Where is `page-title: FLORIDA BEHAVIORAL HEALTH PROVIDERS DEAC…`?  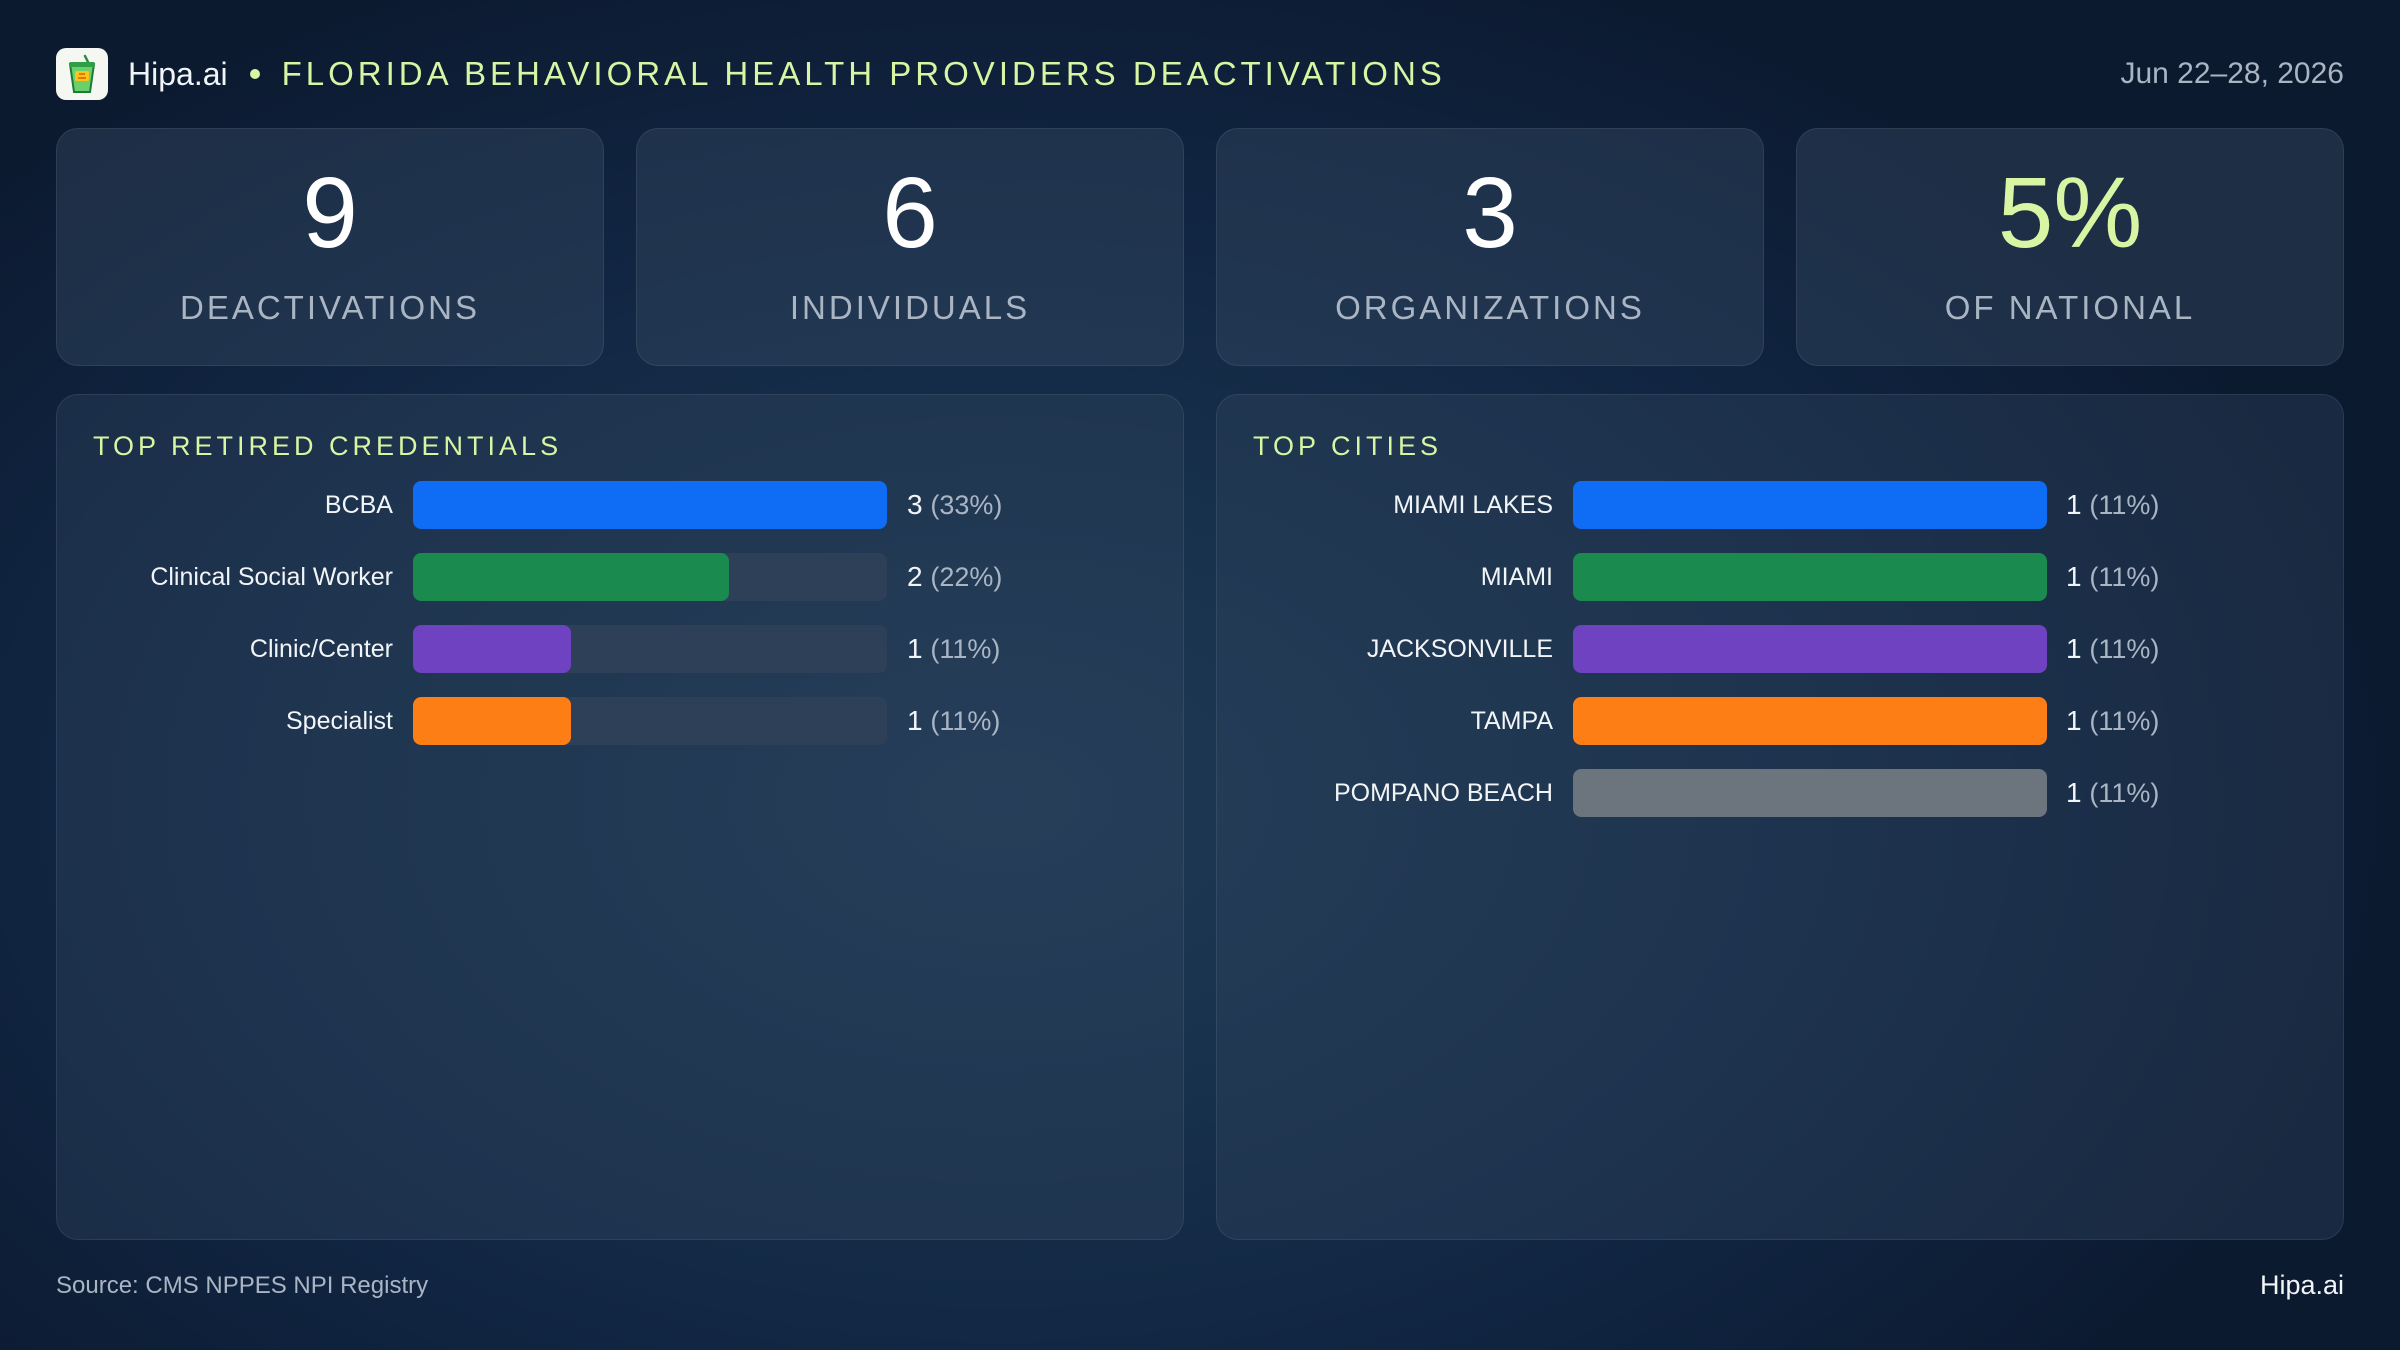
page-title: FLORIDA BEHAVIORAL HEALTH PROVIDERS DEAC… is located at coordinates (863, 73).